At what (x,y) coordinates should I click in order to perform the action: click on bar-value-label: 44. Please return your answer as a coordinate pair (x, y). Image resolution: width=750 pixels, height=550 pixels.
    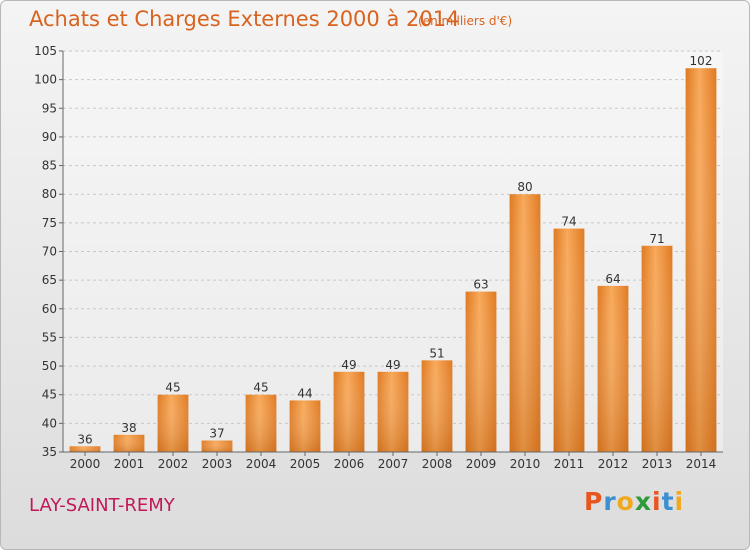
    Looking at the image, I should click on (304, 393).